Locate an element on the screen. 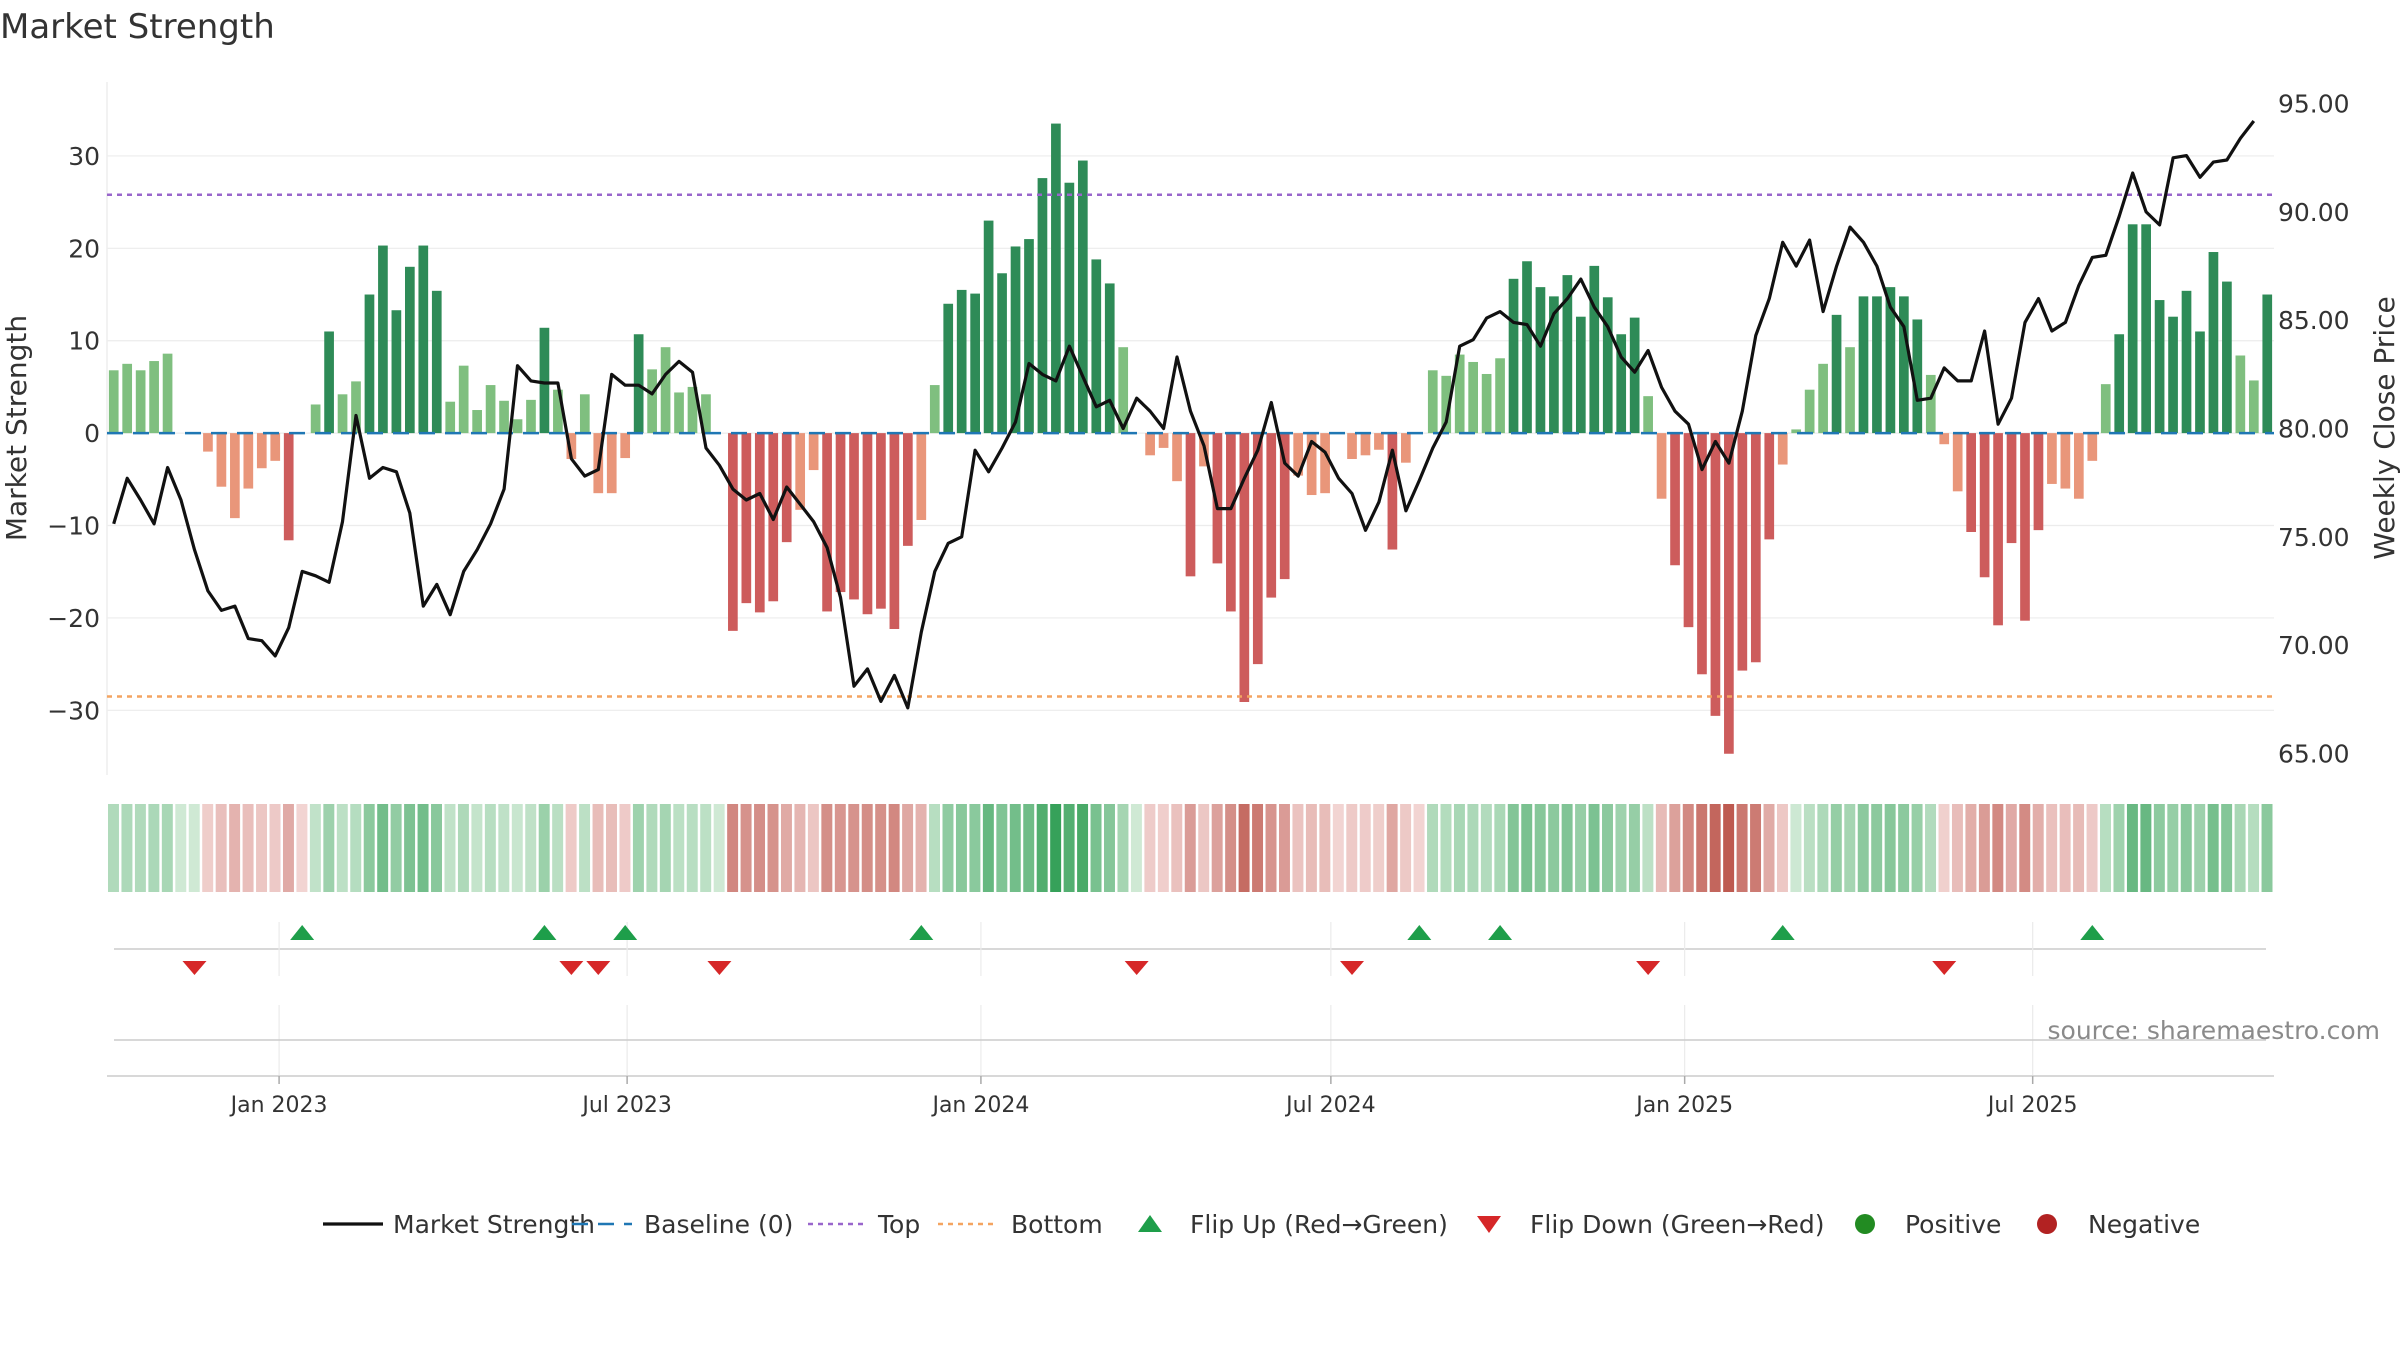  y2-tick-label: 70.00 is located at coordinates (2314, 645).